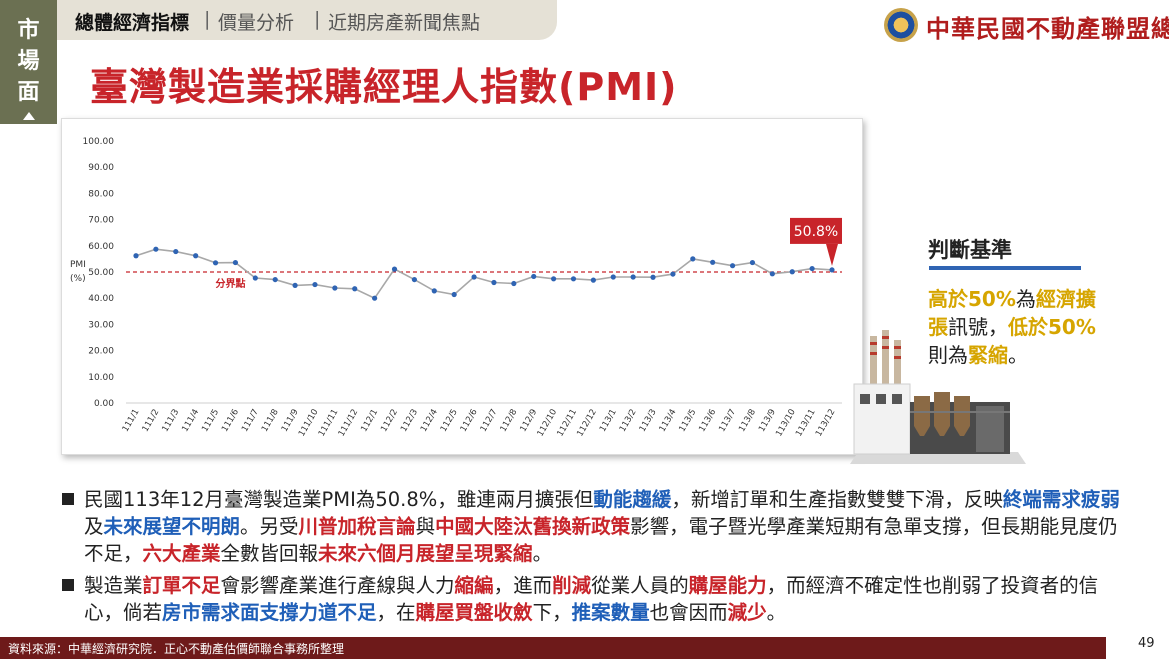  I want to click on criteria-text-part: 則為, so click(948, 355).